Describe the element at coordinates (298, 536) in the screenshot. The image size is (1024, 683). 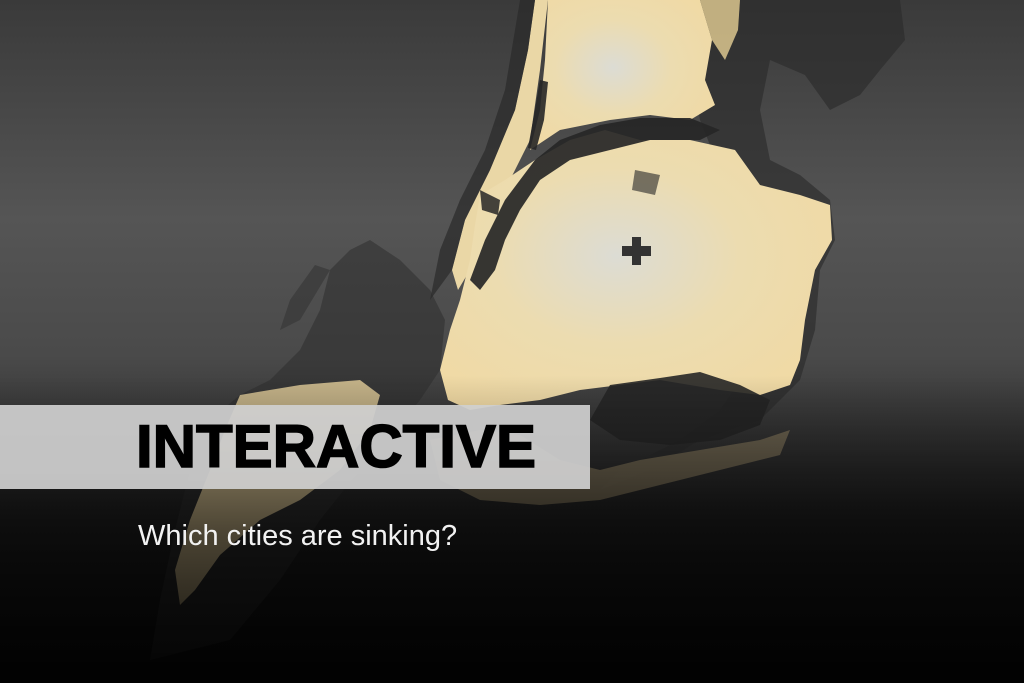
I see `headline: Which cities are sinking?` at that location.